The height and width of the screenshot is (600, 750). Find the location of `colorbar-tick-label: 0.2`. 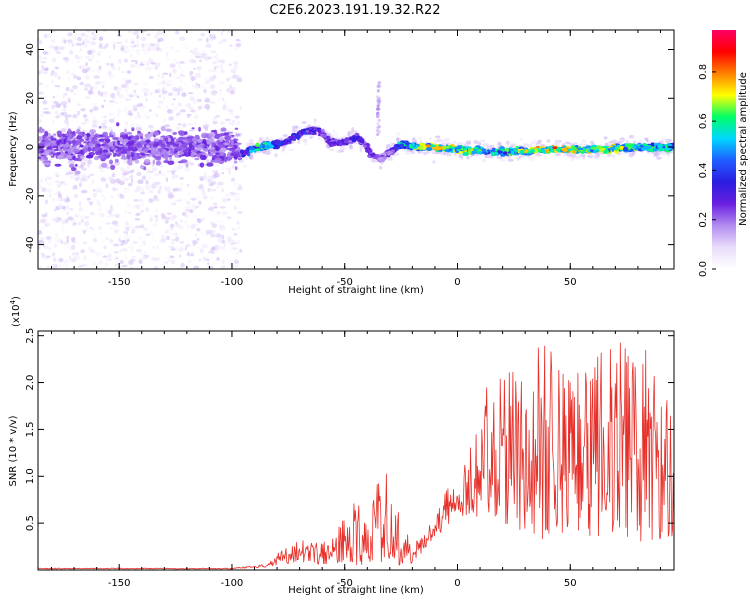

colorbar-tick-label: 0.2 is located at coordinates (703, 220).